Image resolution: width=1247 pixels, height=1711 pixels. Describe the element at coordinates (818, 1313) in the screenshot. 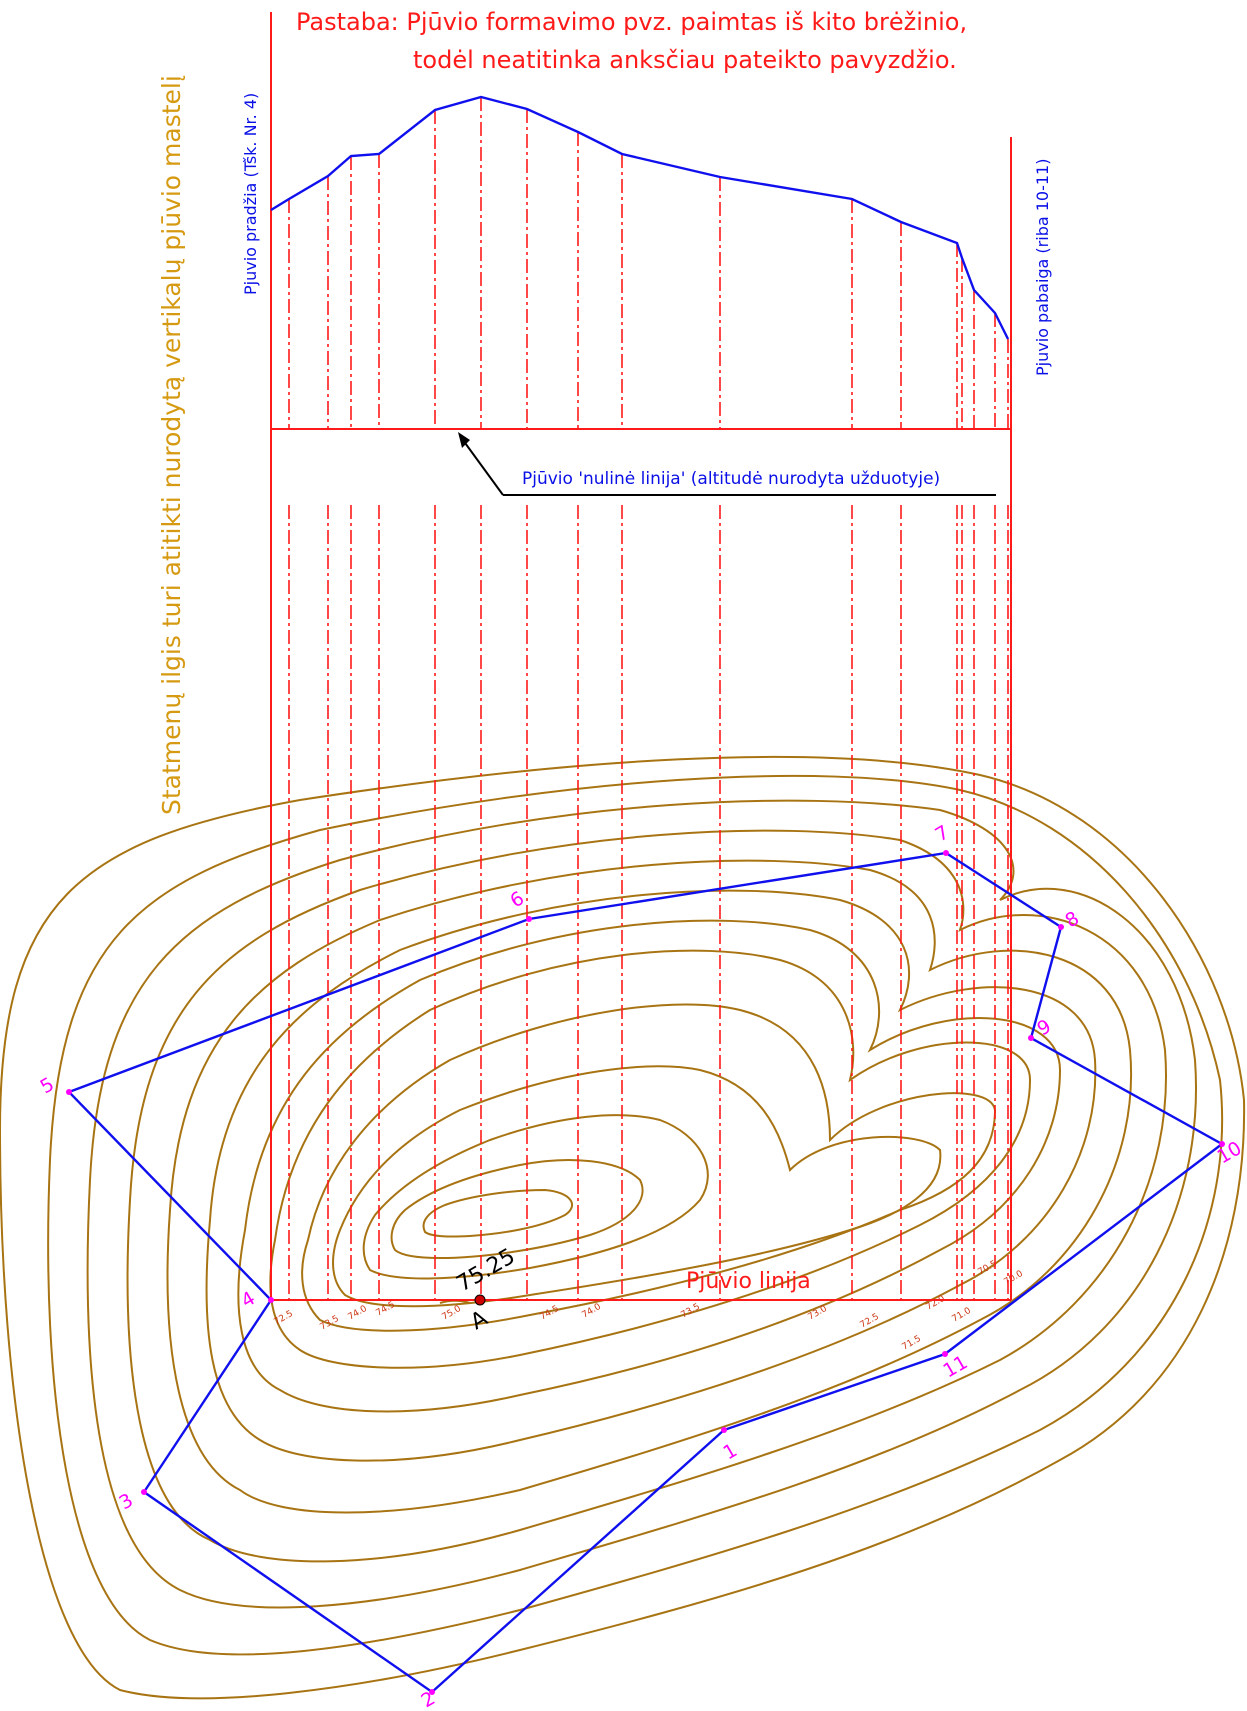

I see `contour-elevation-label: 73.0` at that location.